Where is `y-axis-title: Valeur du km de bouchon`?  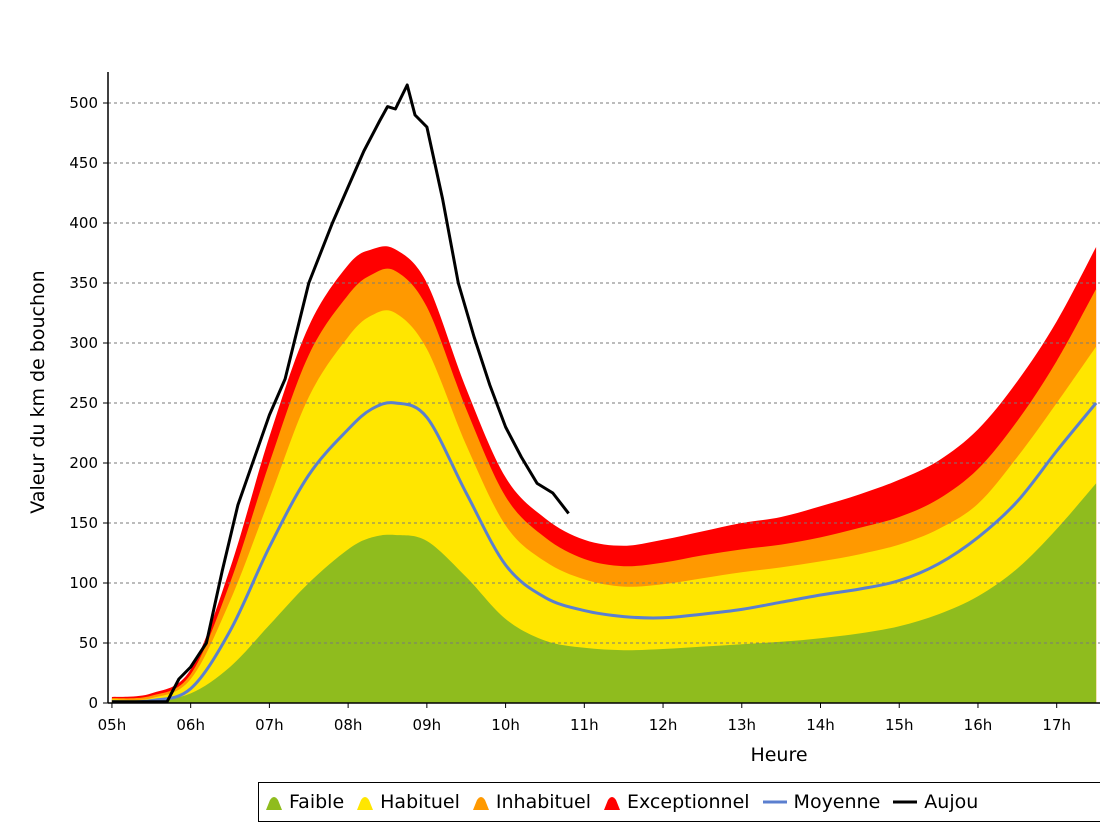
y-axis-title: Valeur du km de bouchon is located at coordinates (38, 391).